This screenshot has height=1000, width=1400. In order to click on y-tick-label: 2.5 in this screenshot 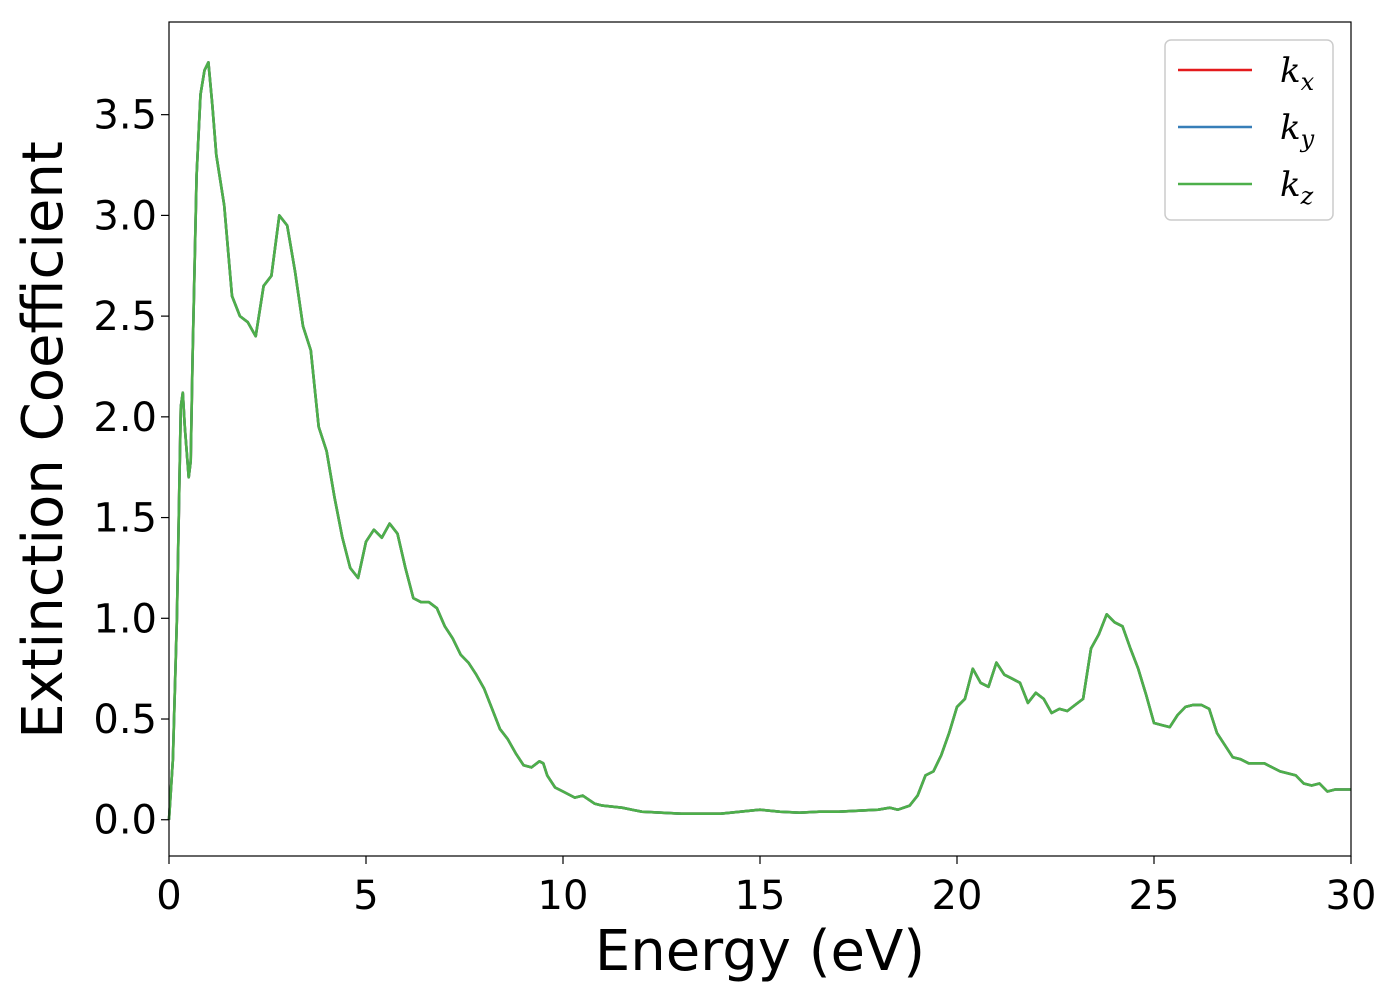, I will do `click(125, 317)`.